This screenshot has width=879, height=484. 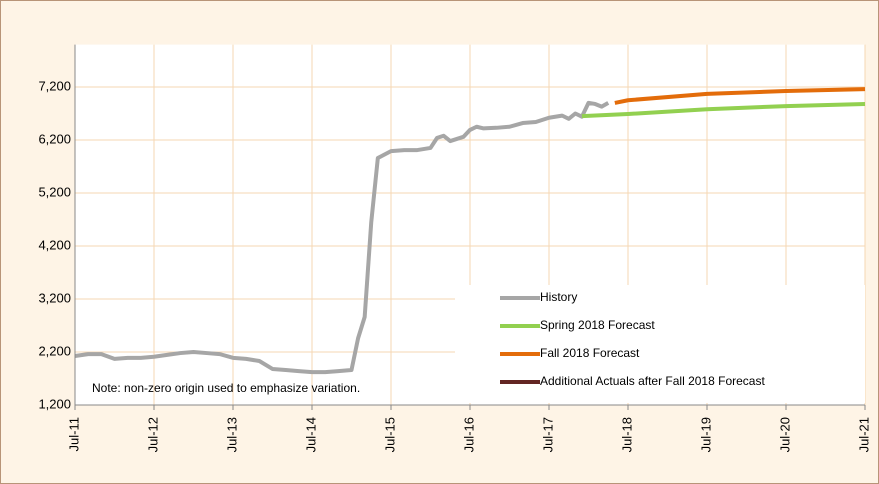 What do you see at coordinates (54, 244) in the screenshot?
I see `y-tick-label: 4,200` at bounding box center [54, 244].